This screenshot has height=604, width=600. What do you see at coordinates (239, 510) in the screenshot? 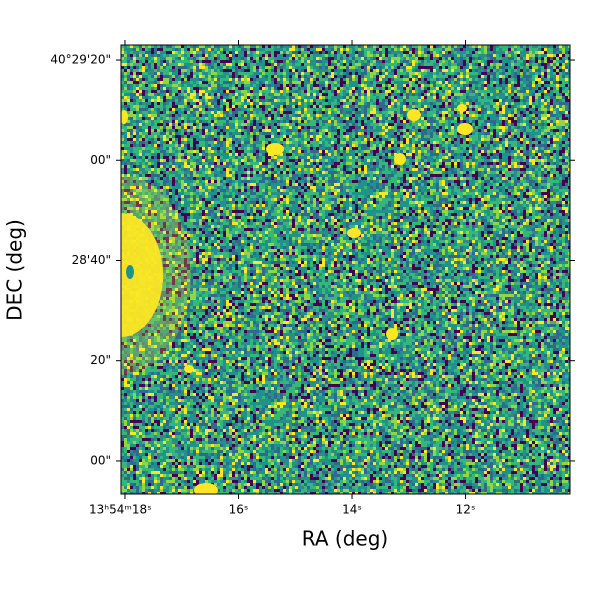
I see `x-tick-label: 16ˢ` at bounding box center [239, 510].